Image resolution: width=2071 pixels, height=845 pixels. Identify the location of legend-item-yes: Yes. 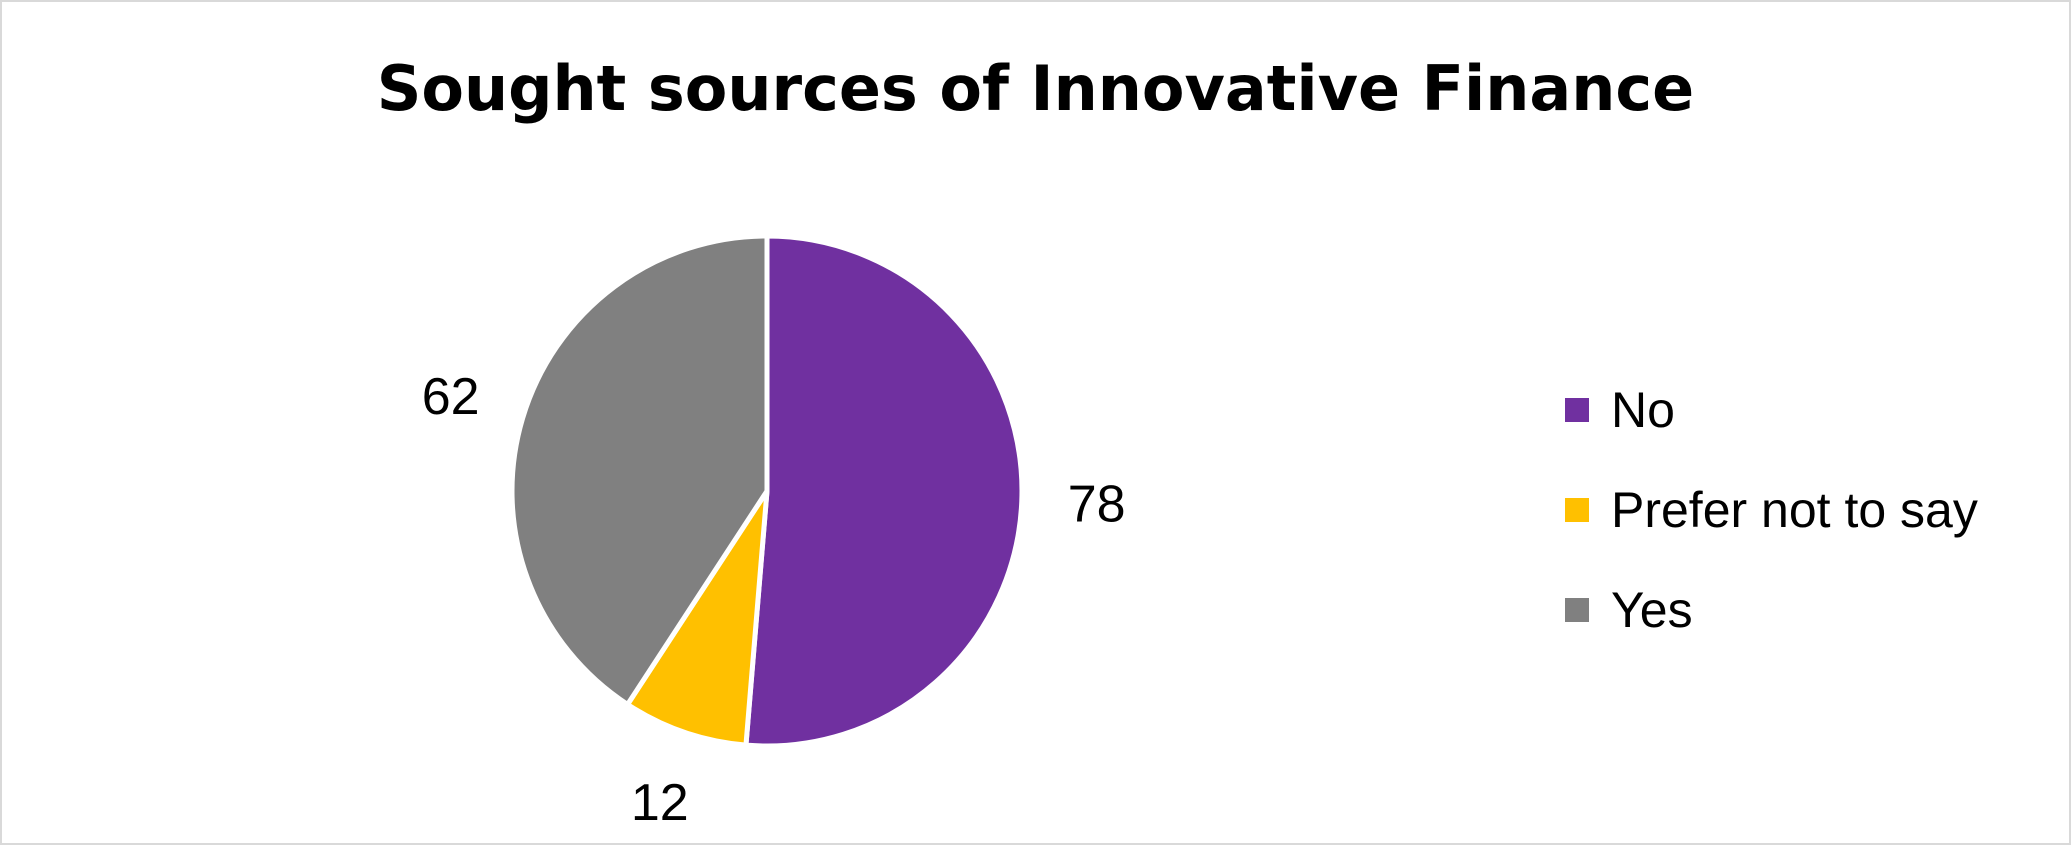
(1771, 610).